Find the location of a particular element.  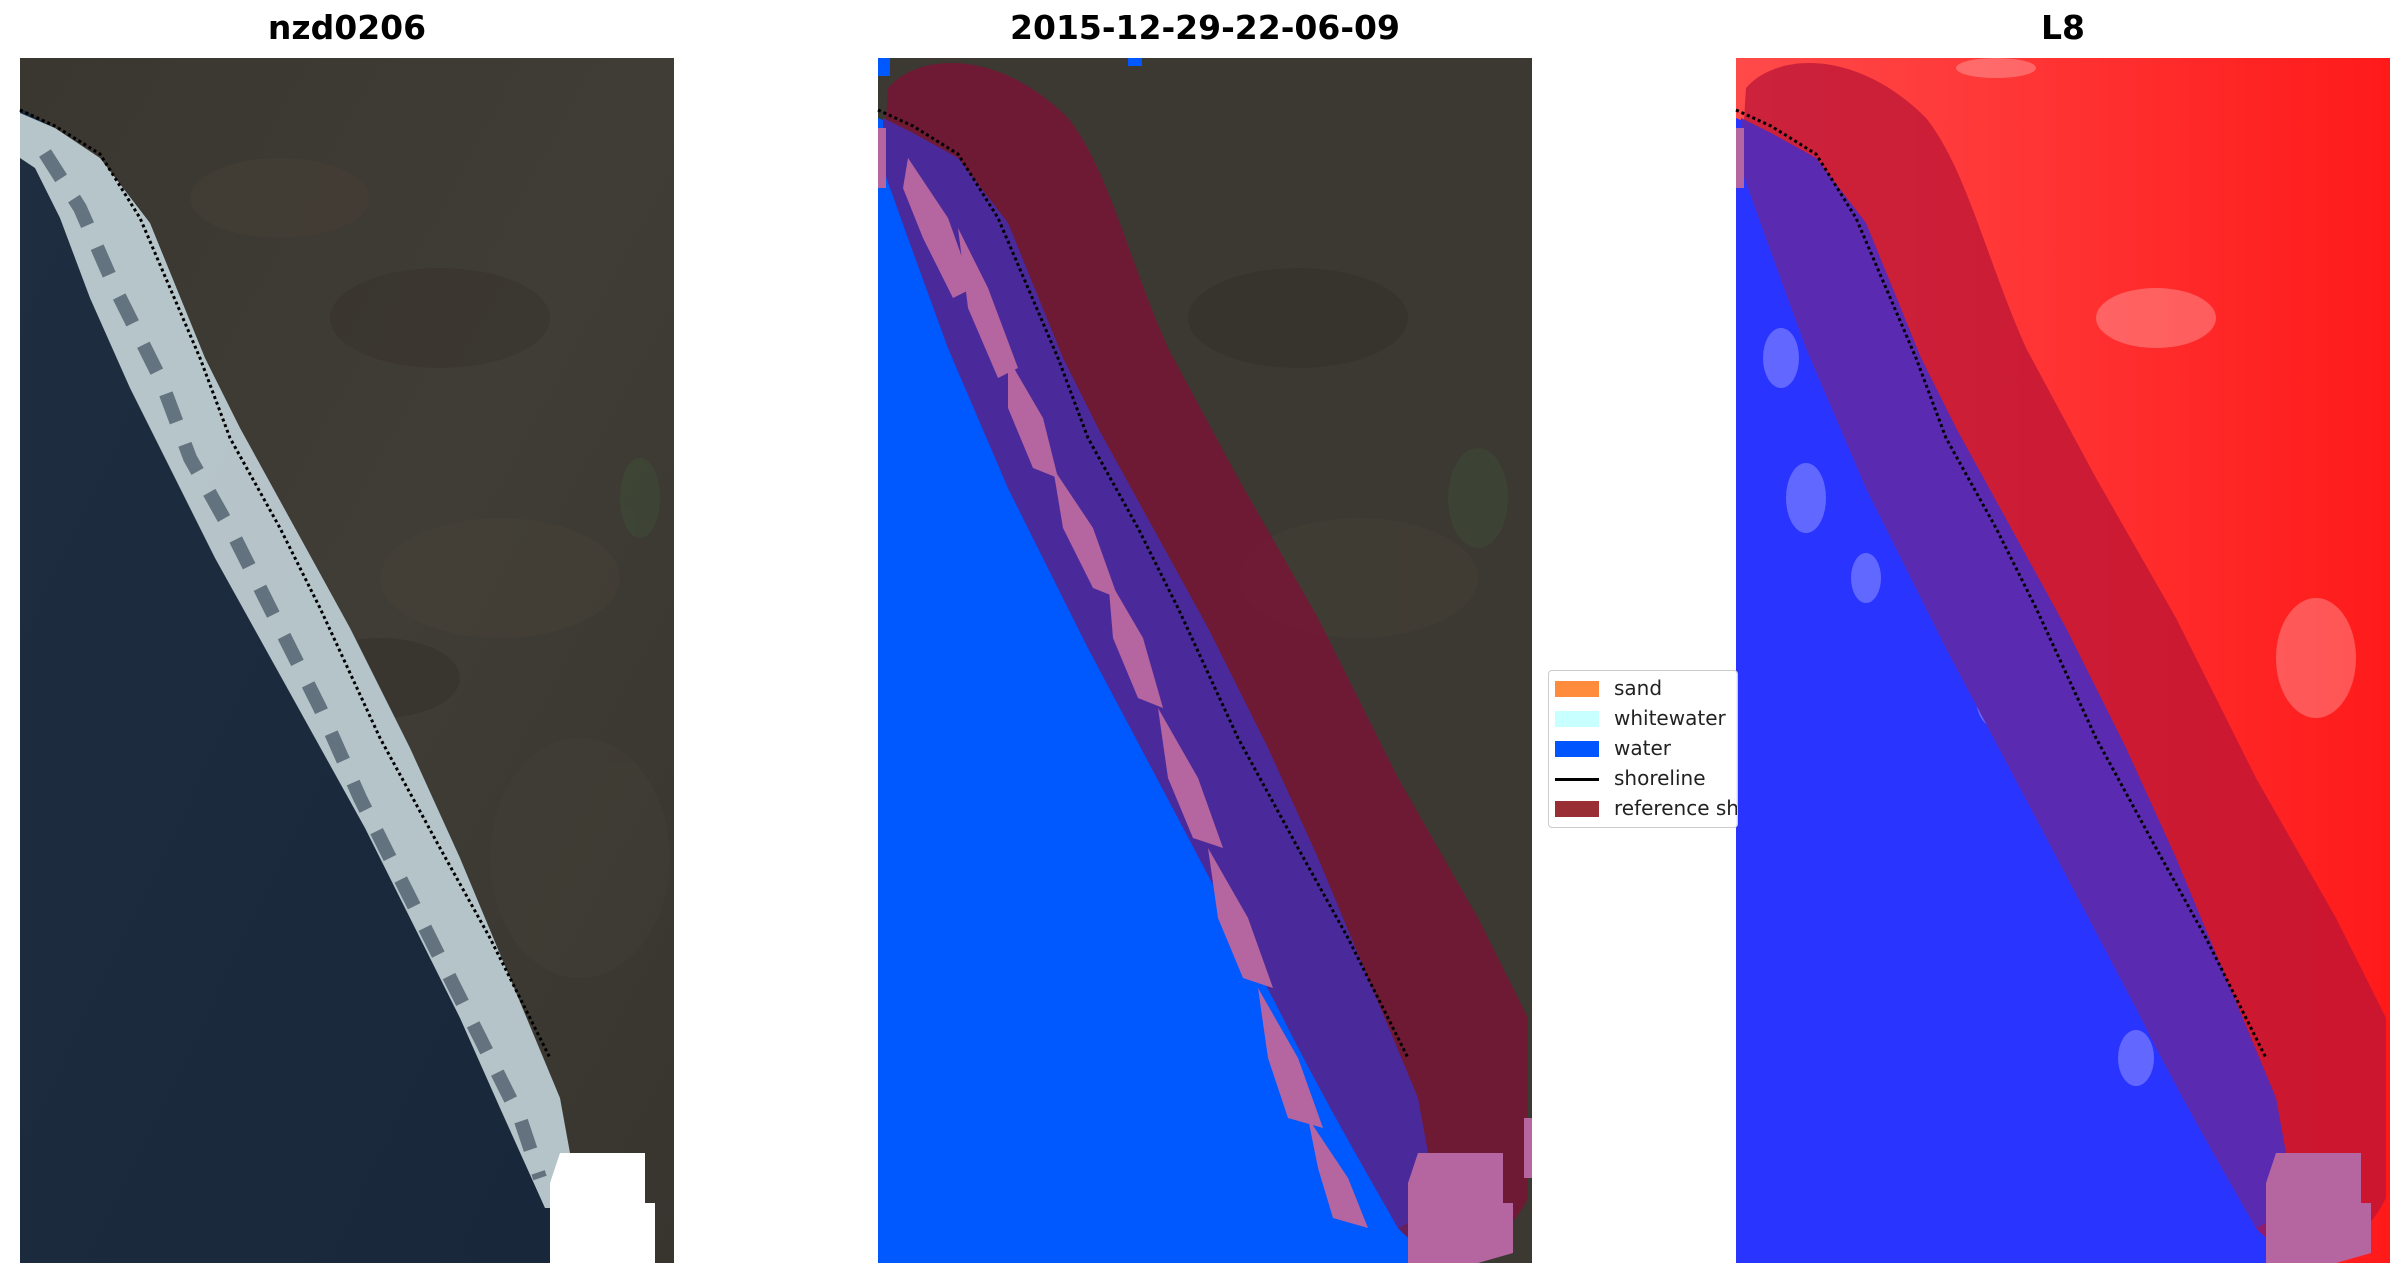

legend-swatch-reference is located at coordinates (1577, 809).